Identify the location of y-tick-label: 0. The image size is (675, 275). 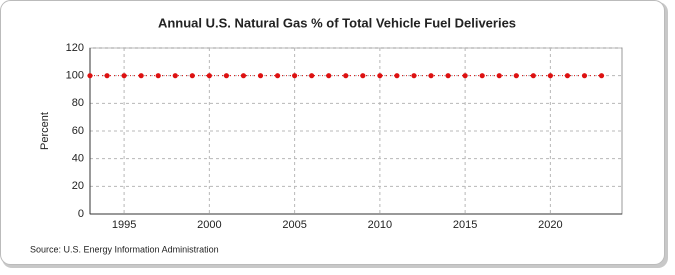
(81, 214).